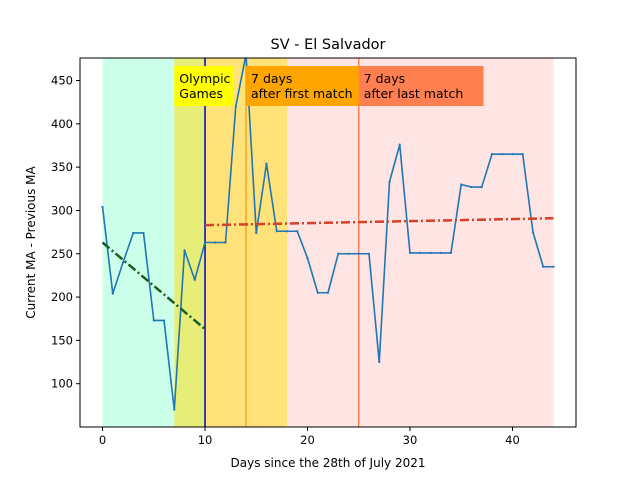  I want to click on y-tick-label: 250, so click(62, 254).